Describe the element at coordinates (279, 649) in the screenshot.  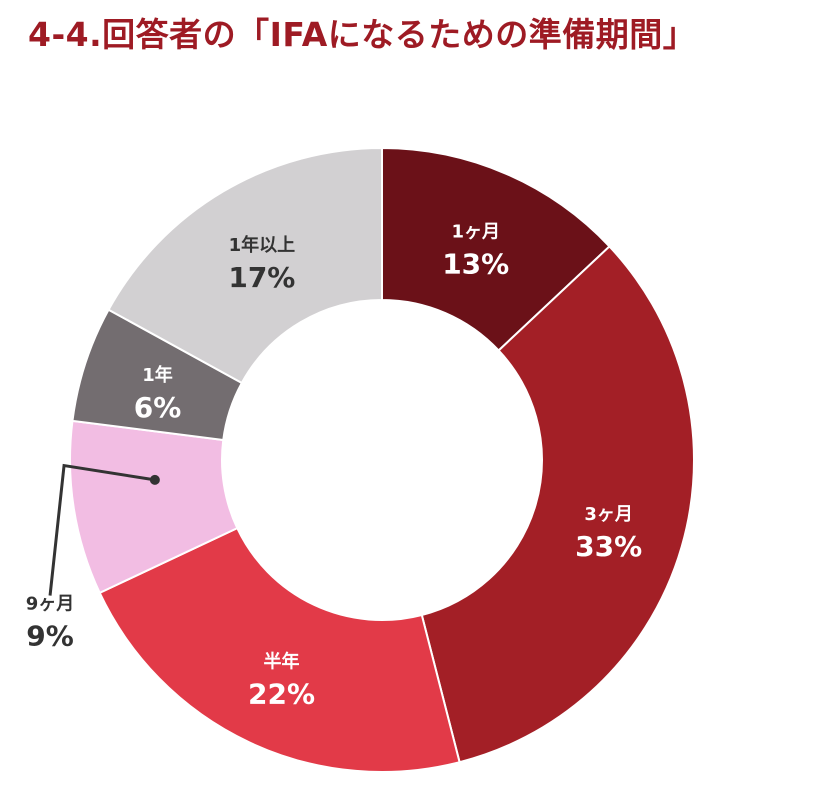
I see `slice-3-arc` at that location.